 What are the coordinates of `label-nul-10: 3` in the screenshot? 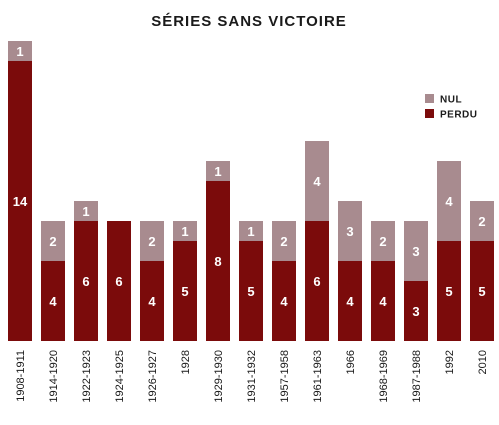 It's located at (349, 231).